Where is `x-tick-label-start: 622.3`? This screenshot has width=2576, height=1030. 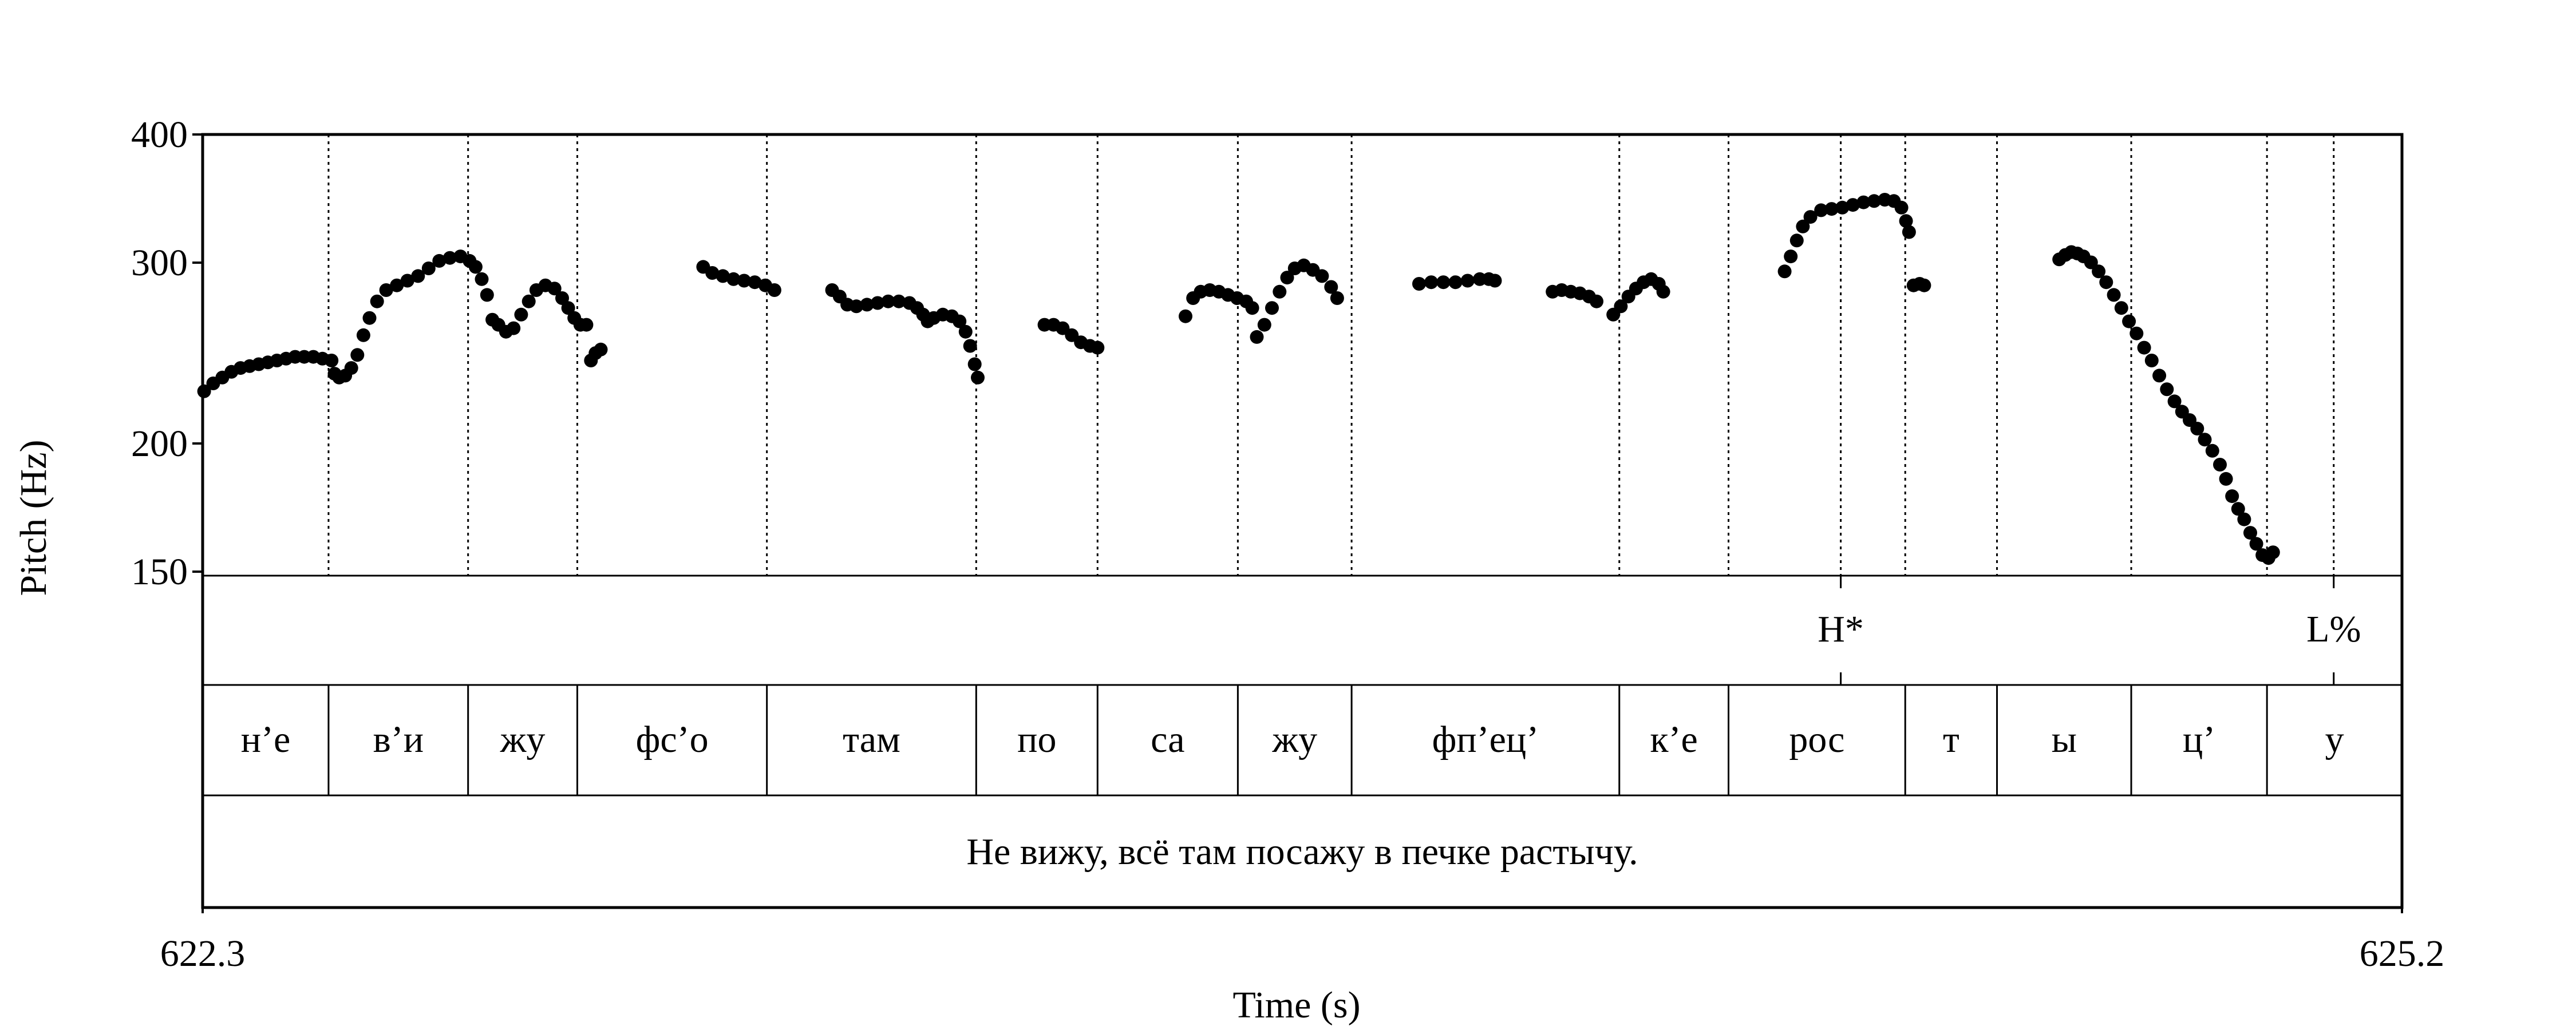 x-tick-label-start: 622.3 is located at coordinates (203, 953).